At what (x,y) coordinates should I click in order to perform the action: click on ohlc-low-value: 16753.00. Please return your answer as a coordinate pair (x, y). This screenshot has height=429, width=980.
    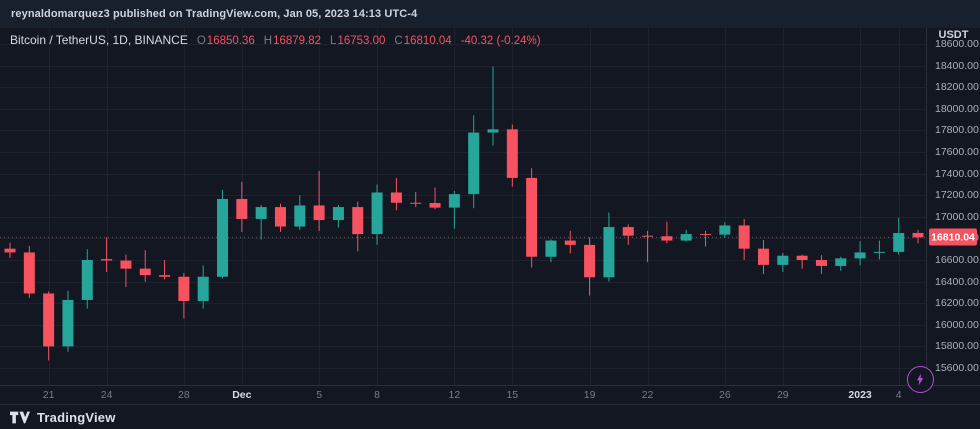
    Looking at the image, I should click on (361, 41).